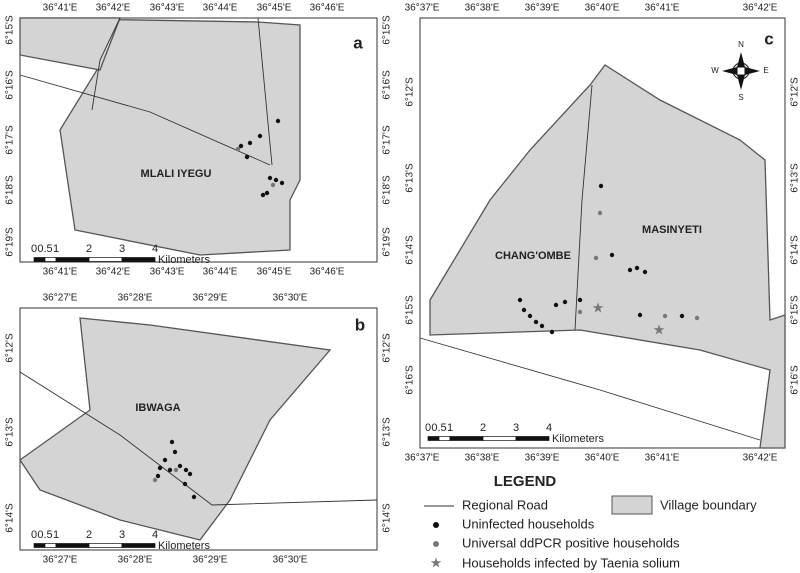 Image resolution: width=800 pixels, height=573 pixels. What do you see at coordinates (740, 97) in the screenshot?
I see `compass-s: S` at bounding box center [740, 97].